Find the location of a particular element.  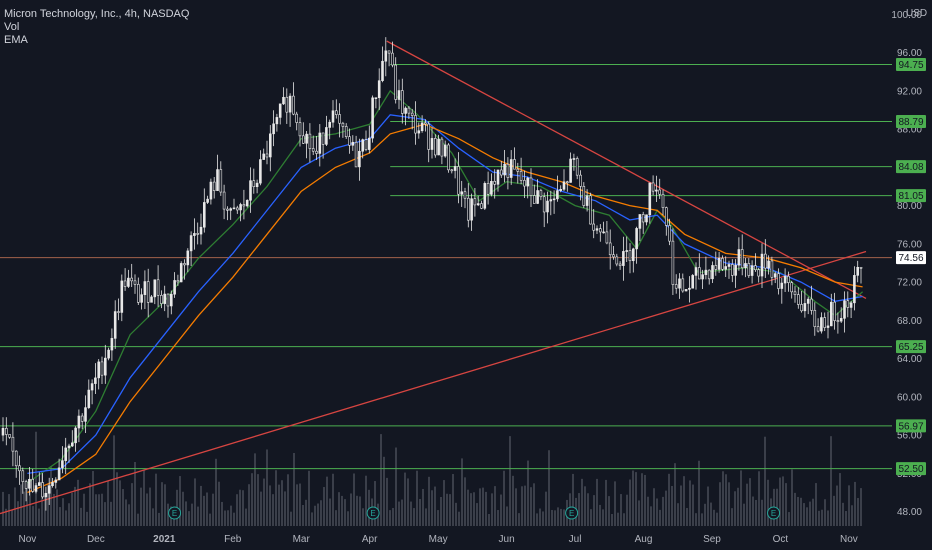

ema-indicator-label: EMA is located at coordinates (16, 40).